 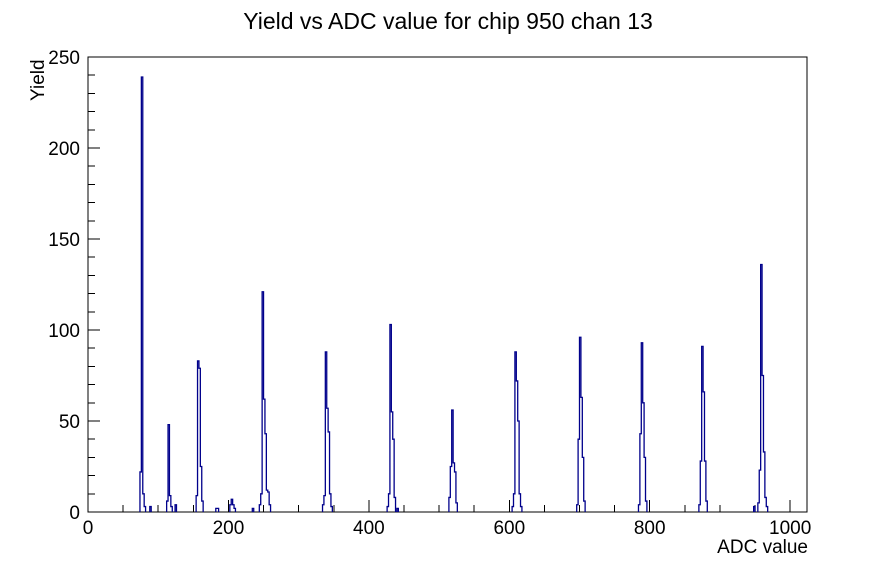 I want to click on x-tick-label: 1000, so click(x=790, y=528).